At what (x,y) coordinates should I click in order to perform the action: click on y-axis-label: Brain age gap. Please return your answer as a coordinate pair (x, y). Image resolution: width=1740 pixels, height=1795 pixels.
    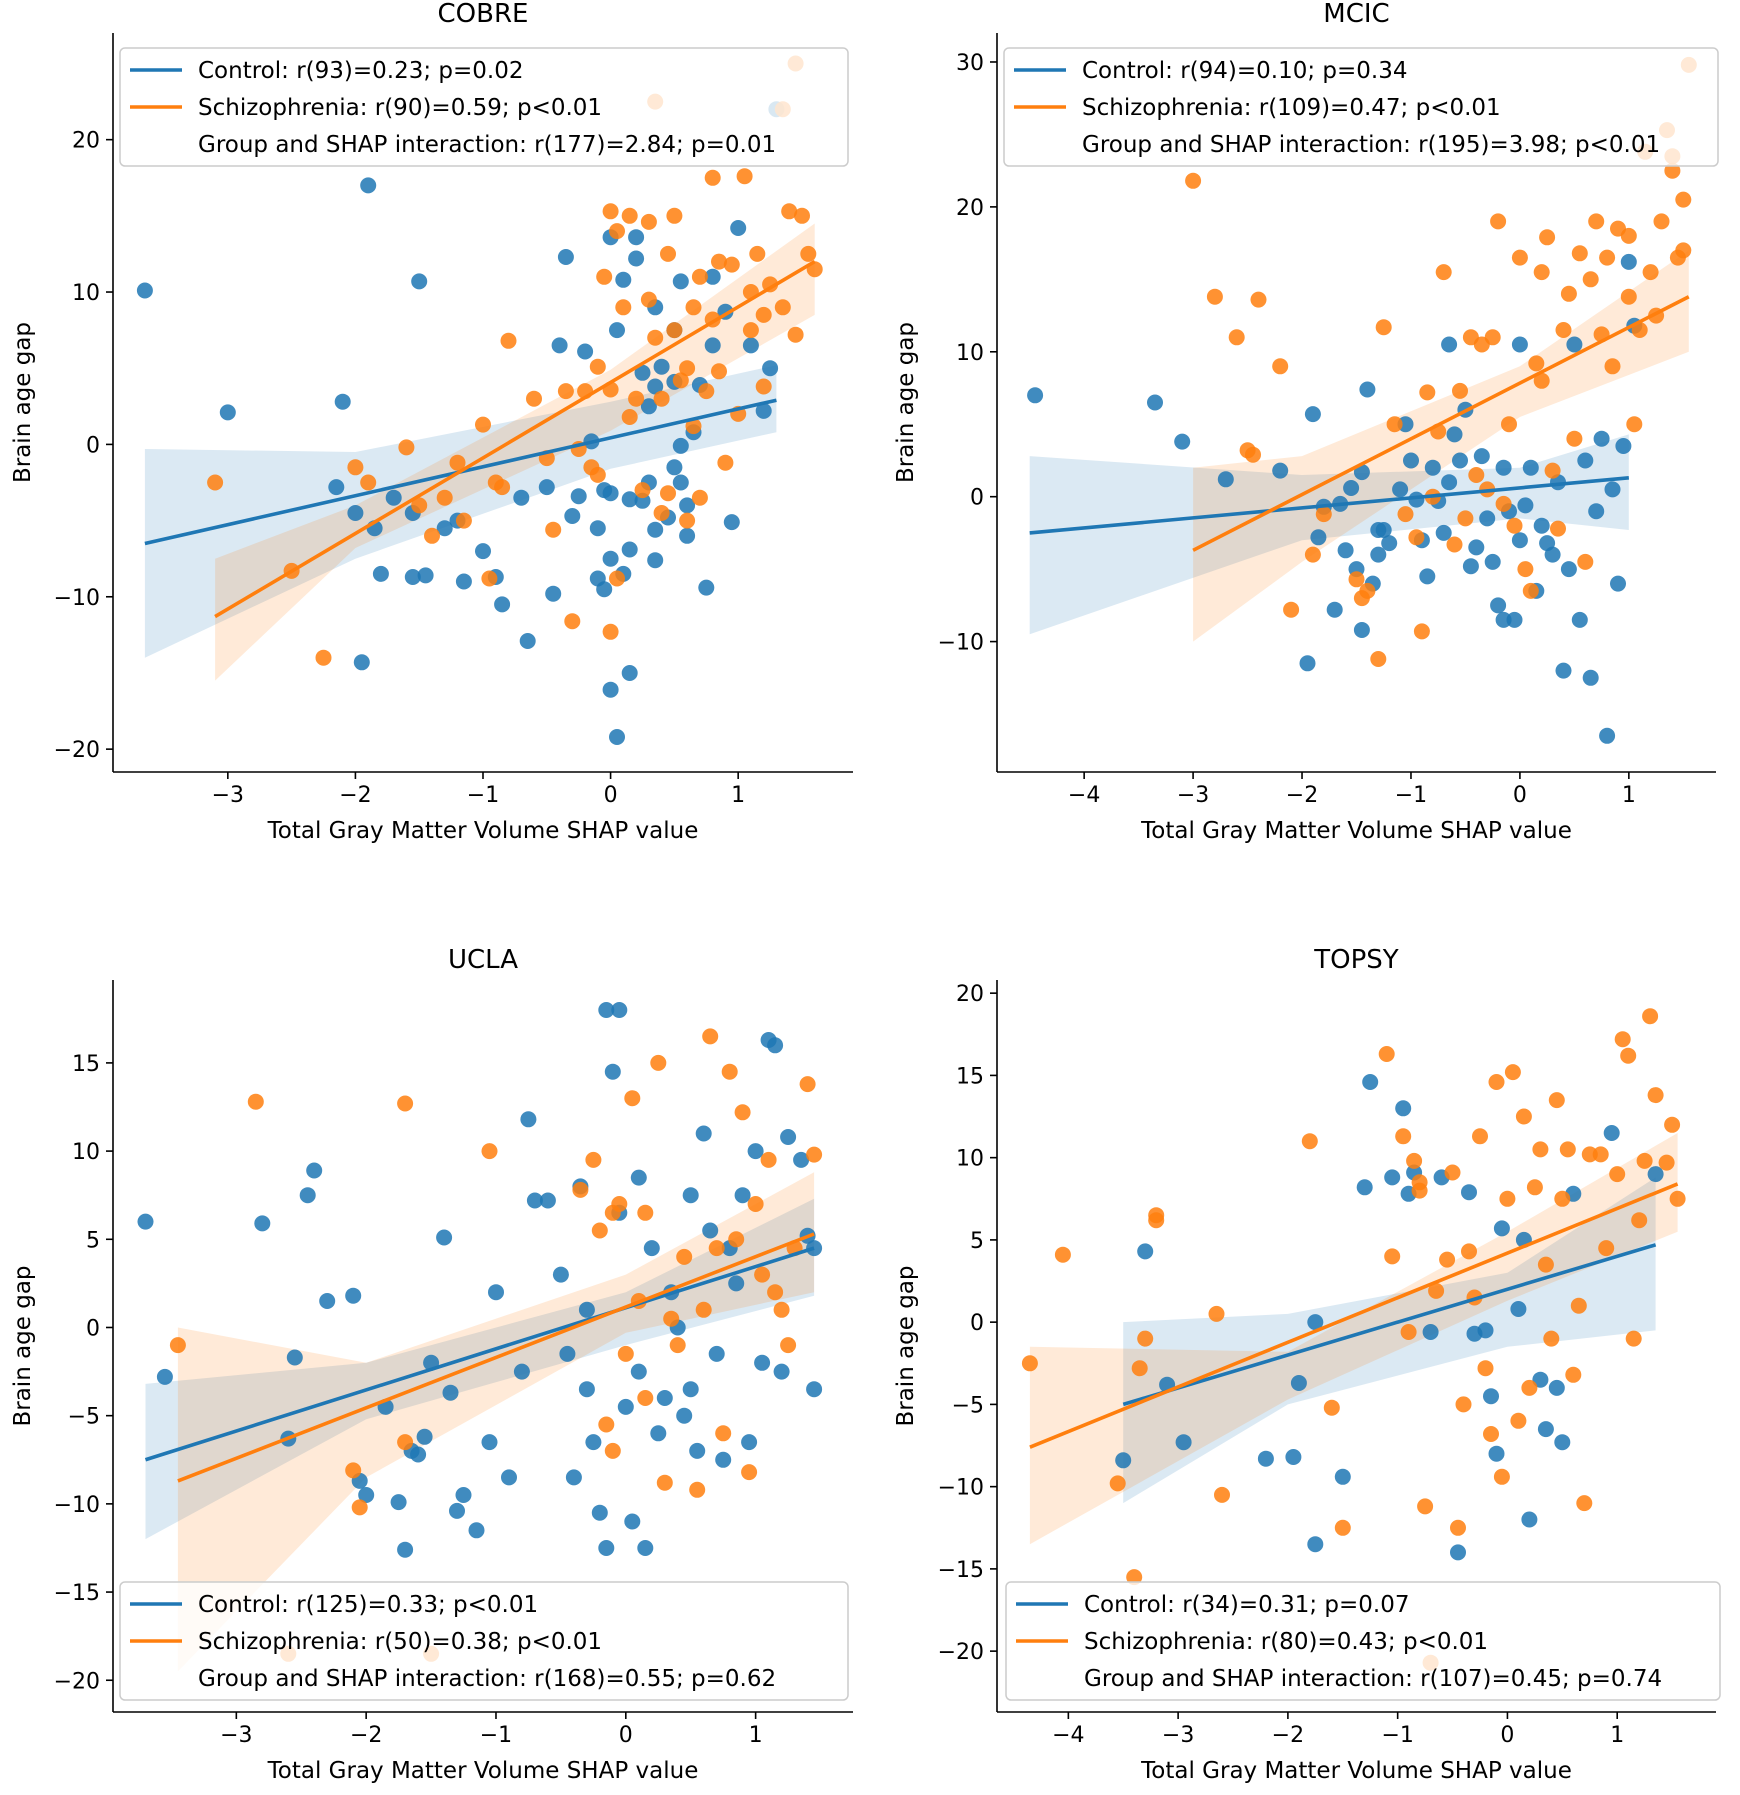
    Looking at the image, I should click on (906, 402).